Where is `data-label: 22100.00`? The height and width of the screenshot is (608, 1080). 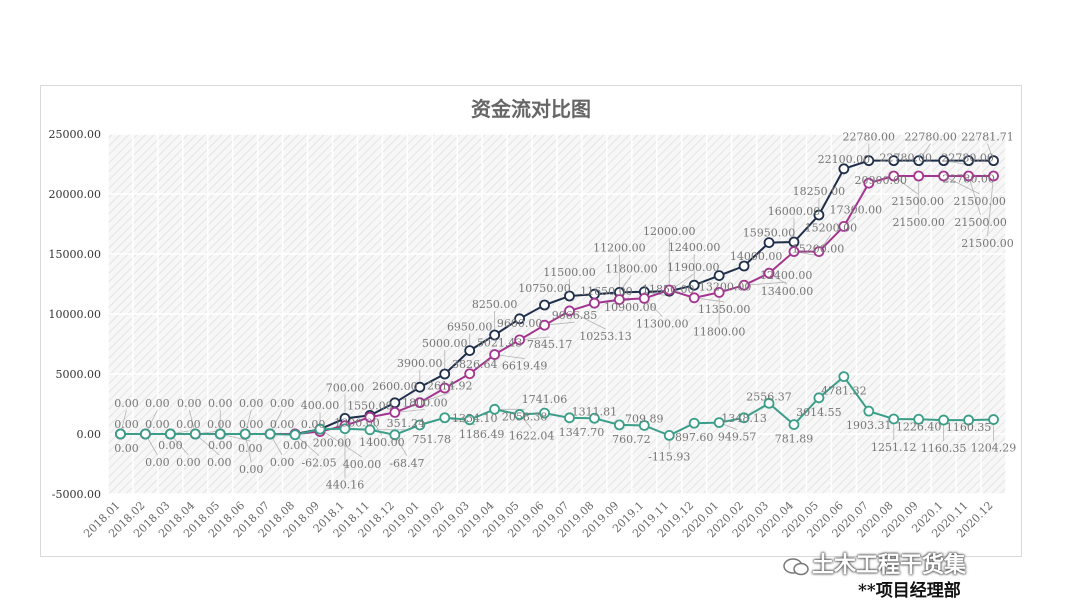
data-label: 22100.00 is located at coordinates (844, 159).